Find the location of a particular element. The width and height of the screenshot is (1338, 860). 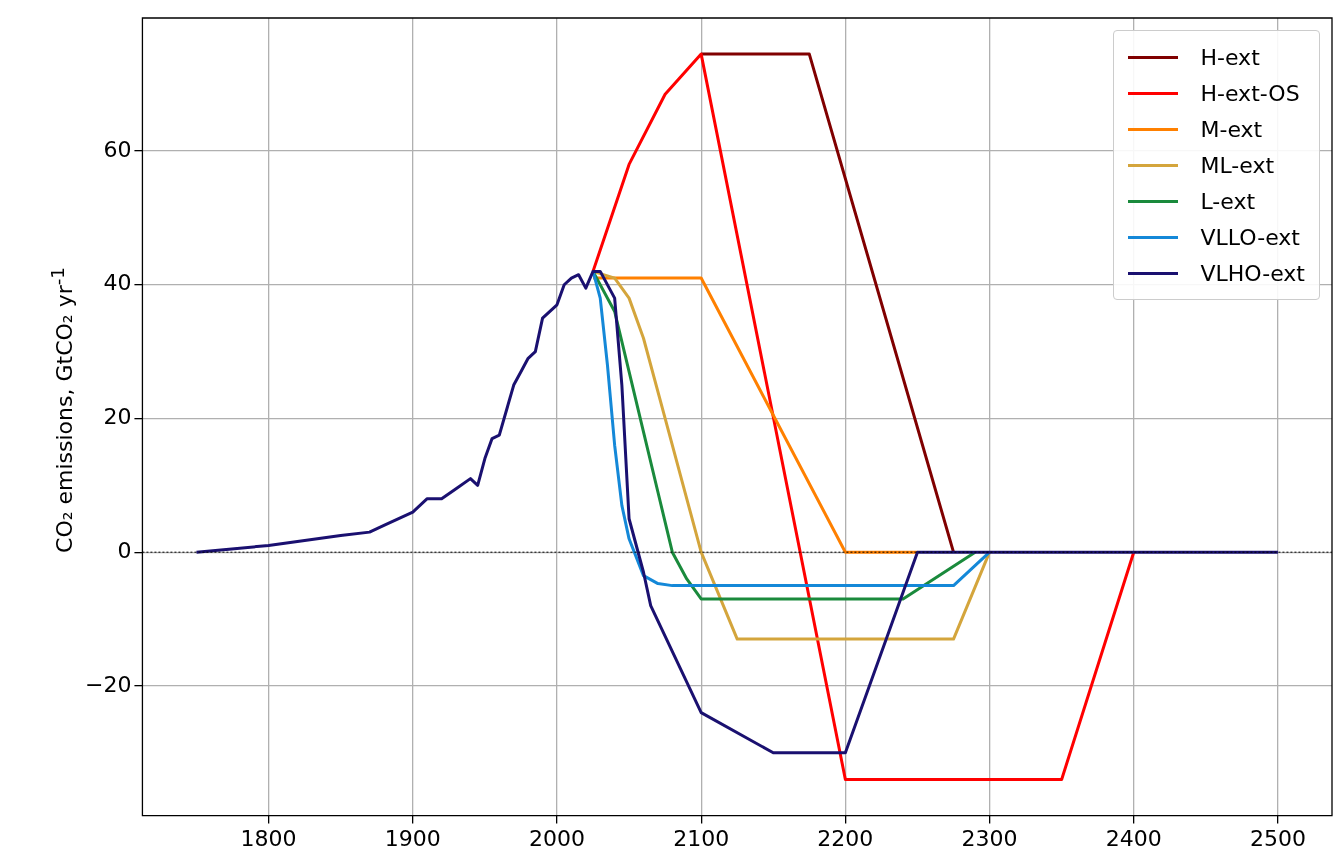

y-tick-label: 60 is located at coordinates (117, 149).